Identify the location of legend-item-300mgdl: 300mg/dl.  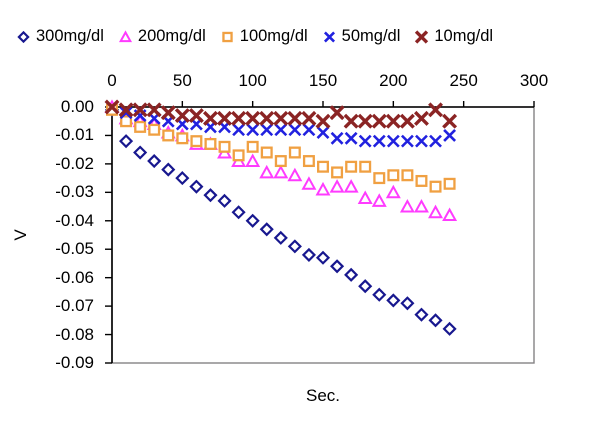
(60, 36).